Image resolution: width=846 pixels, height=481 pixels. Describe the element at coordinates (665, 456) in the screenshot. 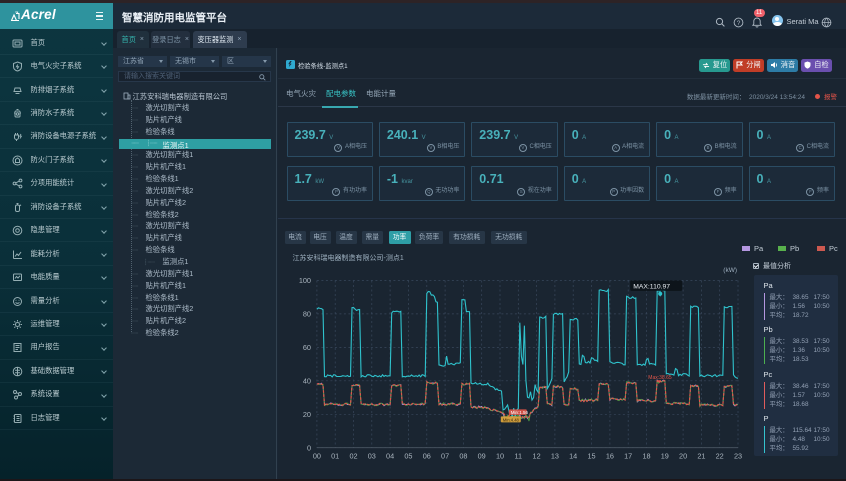

I see `svg-text: 19` at that location.